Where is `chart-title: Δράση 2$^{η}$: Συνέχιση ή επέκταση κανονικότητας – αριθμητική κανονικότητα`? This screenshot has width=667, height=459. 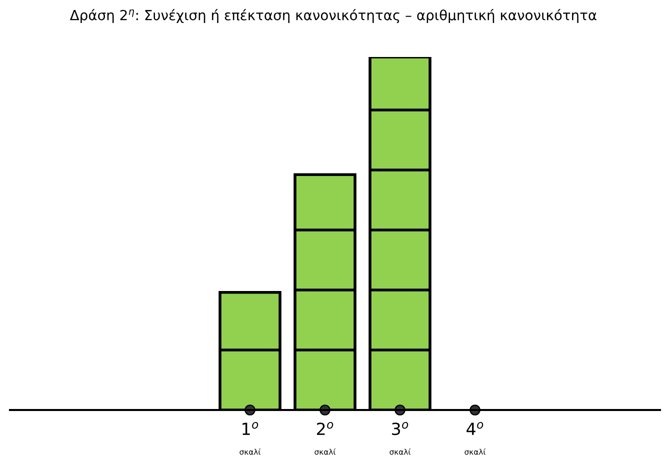
chart-title: Δράση 2$^{η}$: Συνέχιση ή επέκταση κανονικότητας – αριθμητική κανονικότητα is located at coordinates (333, 16).